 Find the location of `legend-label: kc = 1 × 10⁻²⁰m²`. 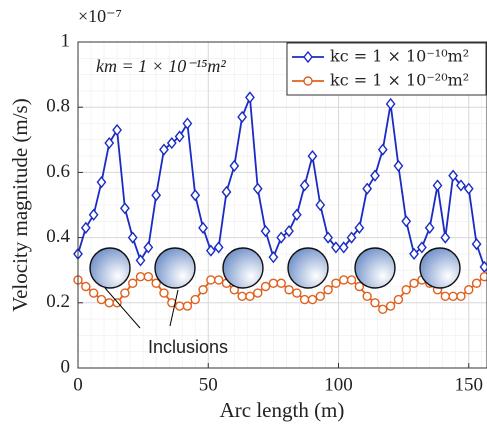

legend-label: kc = 1 × 10⁻²⁰m² is located at coordinates (399, 80).